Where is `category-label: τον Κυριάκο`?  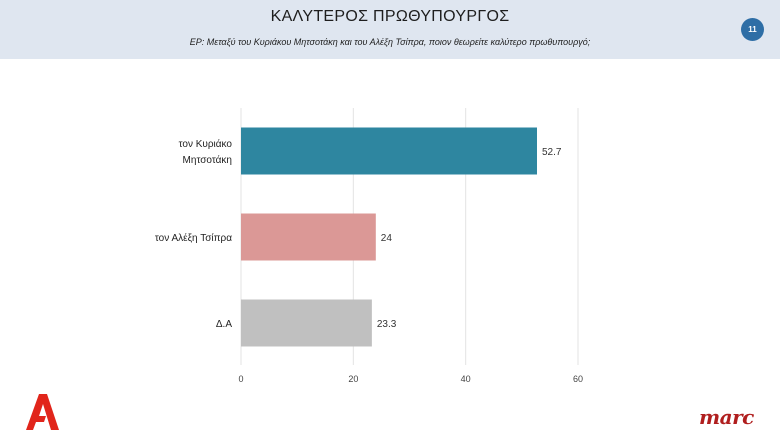
category-label: τον Κυριάκο is located at coordinates (206, 144).